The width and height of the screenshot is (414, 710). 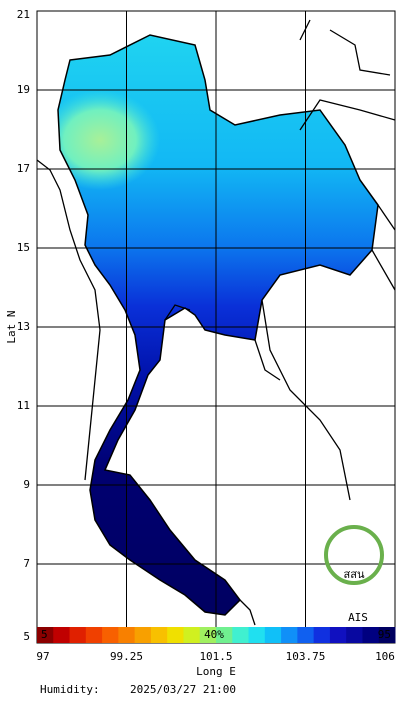 I want to click on lon-tick-label: 106, so click(x=385, y=656).